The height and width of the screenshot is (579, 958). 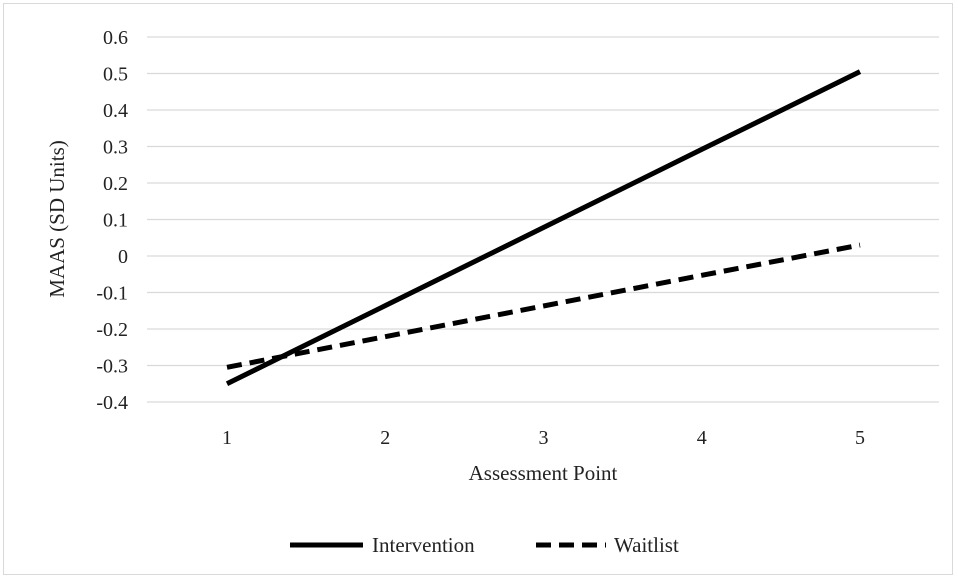 I want to click on x-tick-label: 5, so click(x=860, y=438).